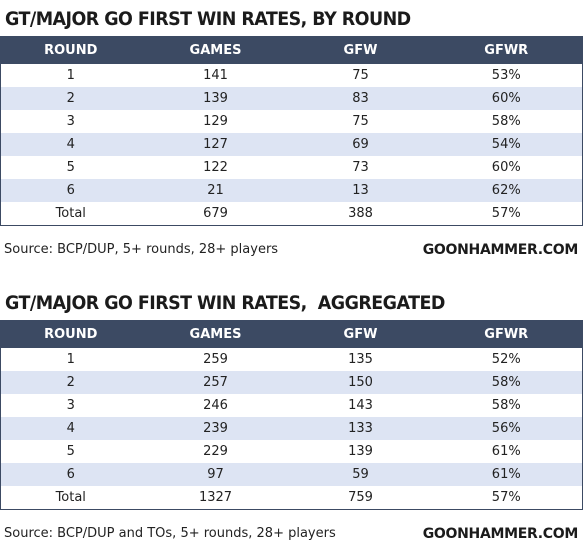 Image resolution: width=584 pixels, height=546 pixels. What do you see at coordinates (506, 359) in the screenshot?
I see `cell-gfwr: 52%` at bounding box center [506, 359].